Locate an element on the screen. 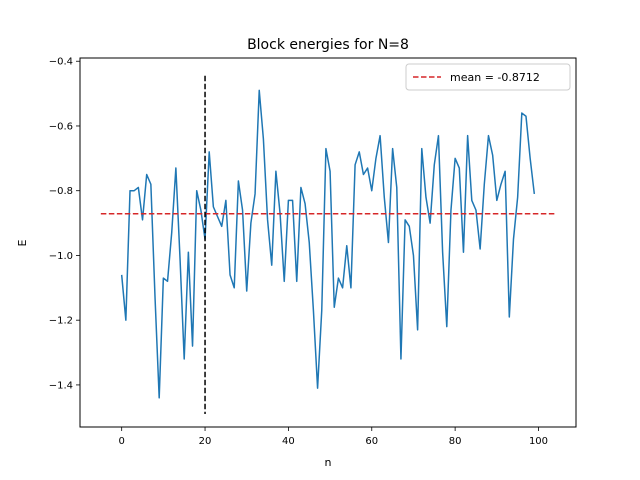 This screenshot has height=480, width=640. x-tick-label: 0 is located at coordinates (121, 441).